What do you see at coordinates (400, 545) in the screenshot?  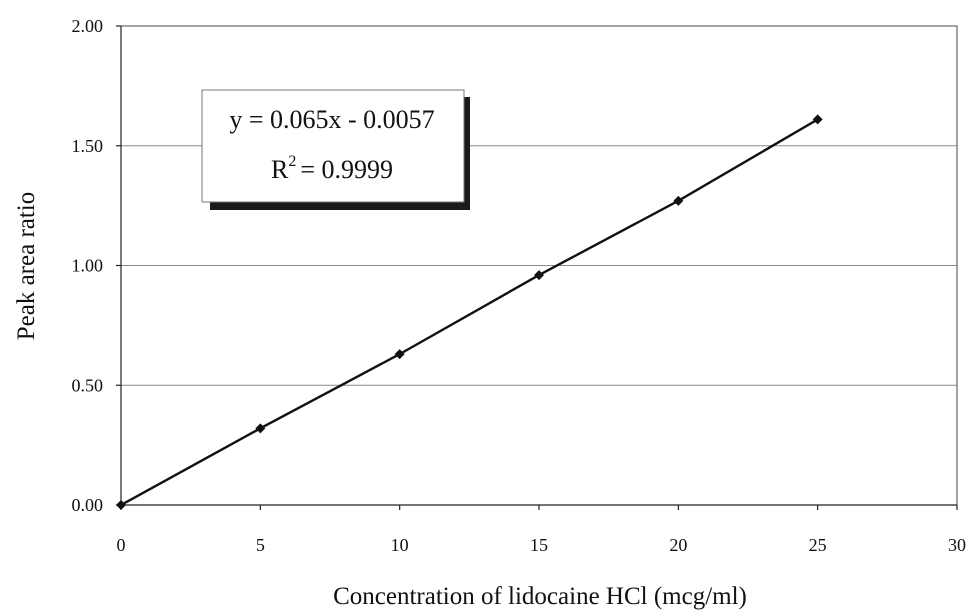 I see `x-tick-label-2: 10` at bounding box center [400, 545].